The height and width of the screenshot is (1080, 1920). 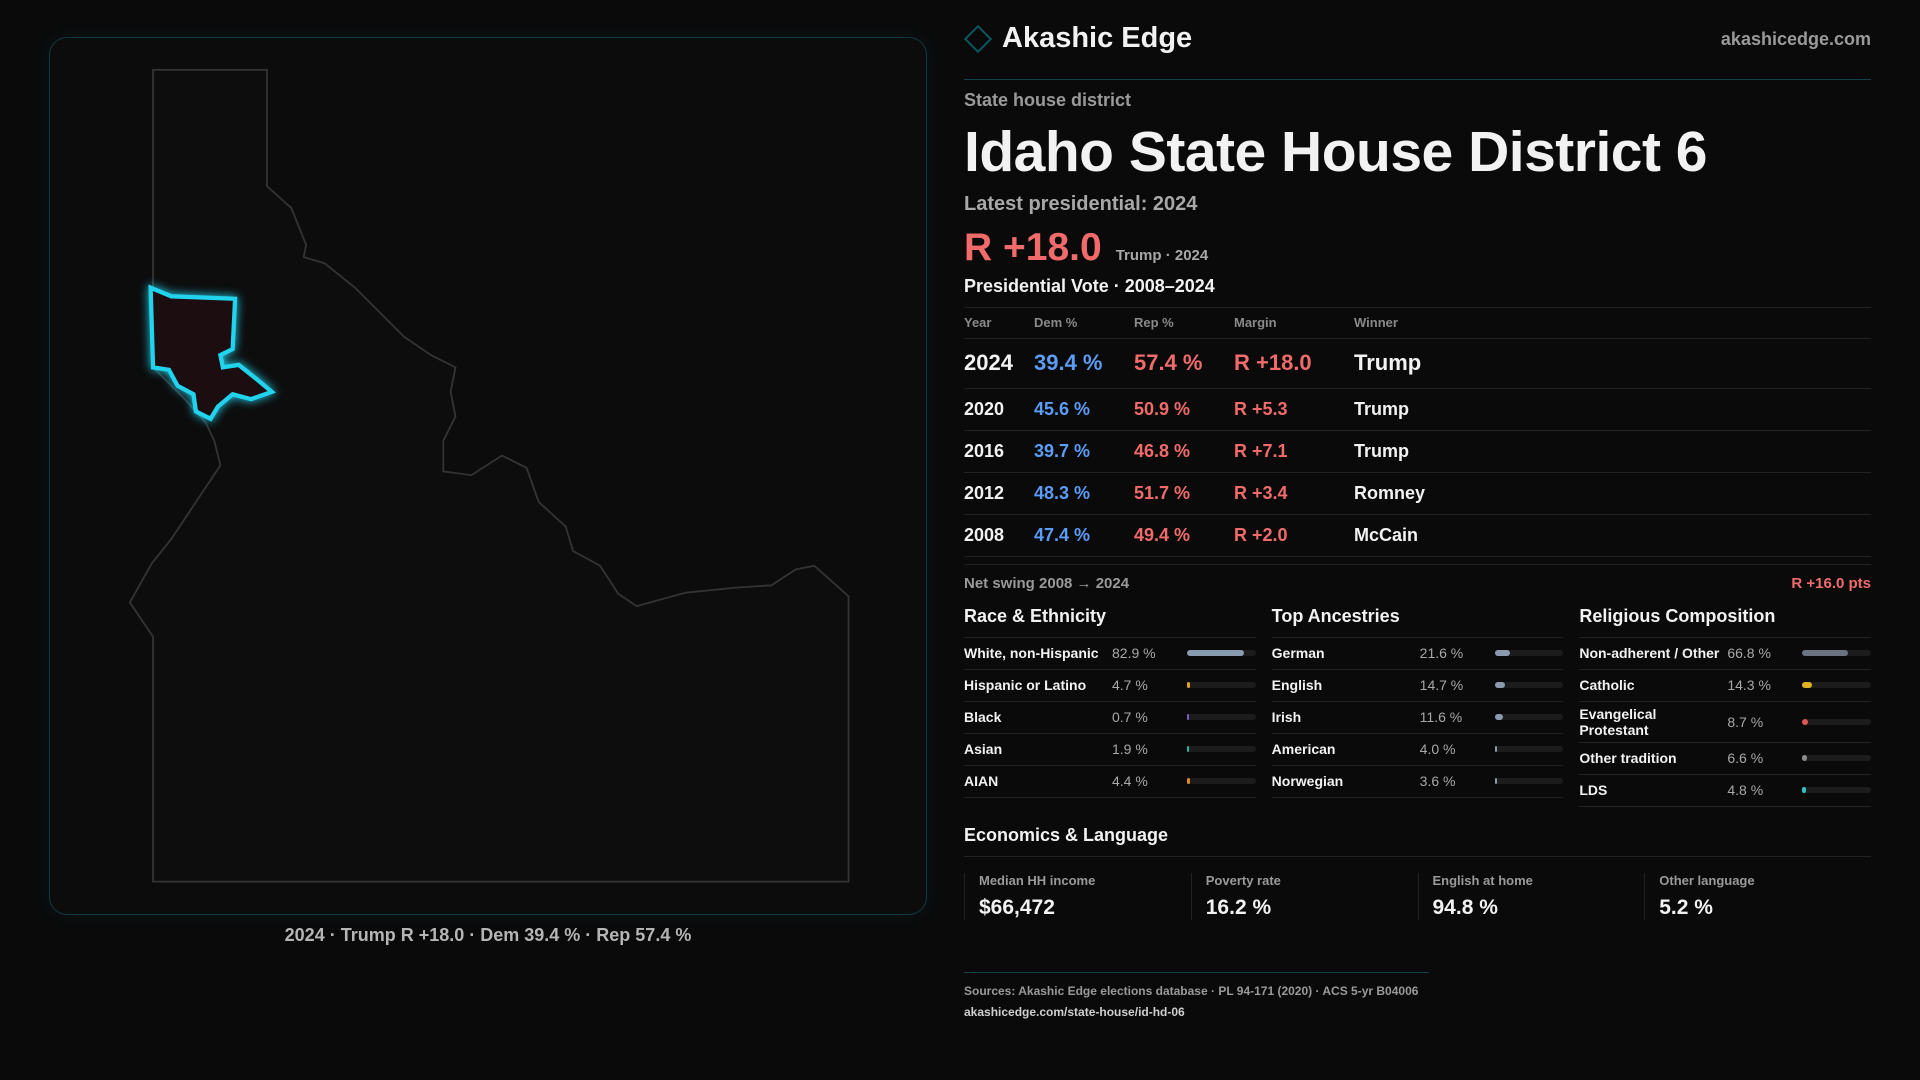 I want to click on list-item: American 4.0 %, so click(x=1417, y=750).